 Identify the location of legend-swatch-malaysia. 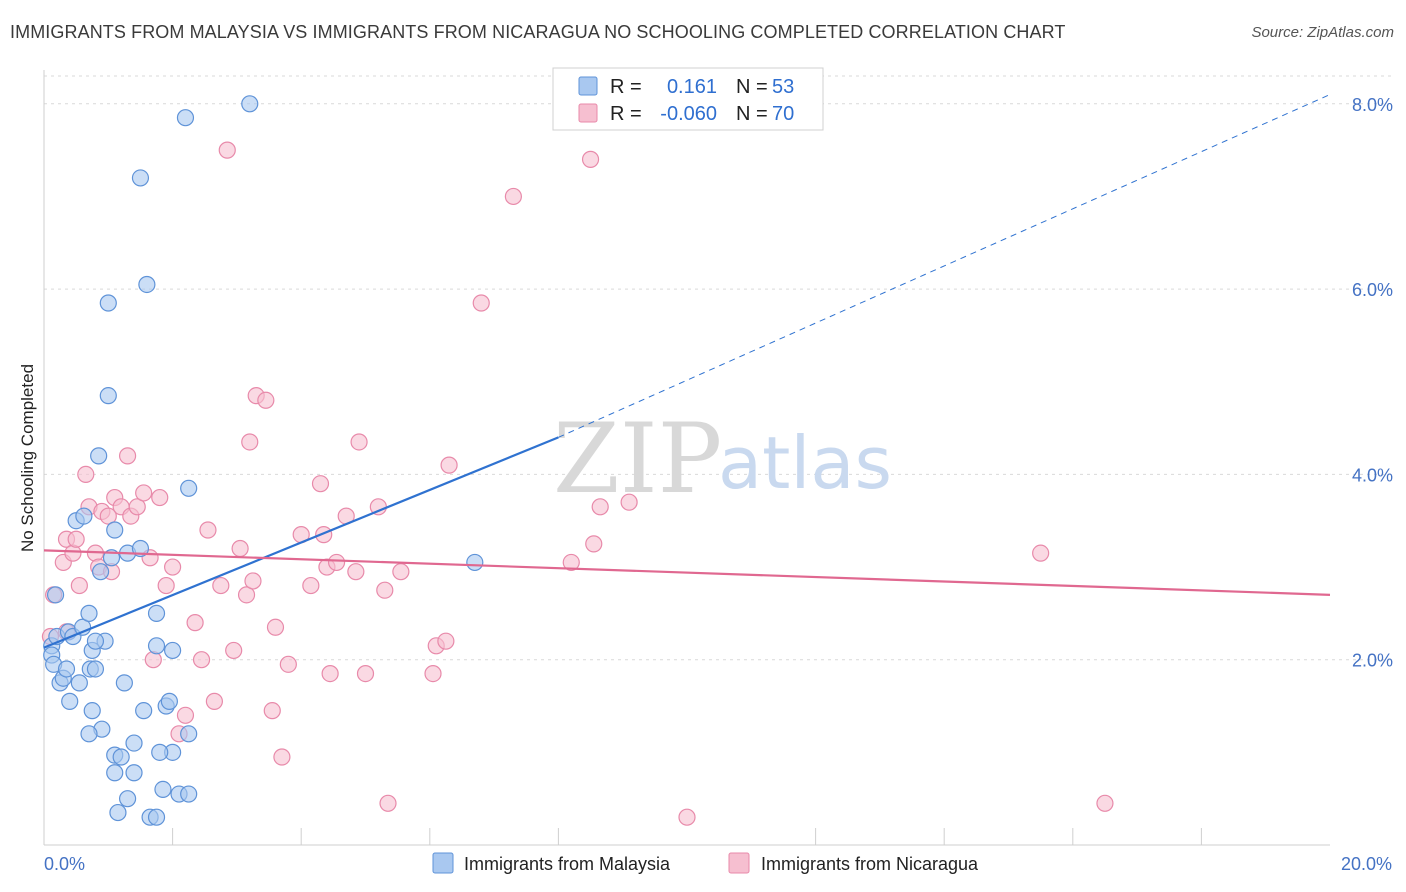
(443, 863).